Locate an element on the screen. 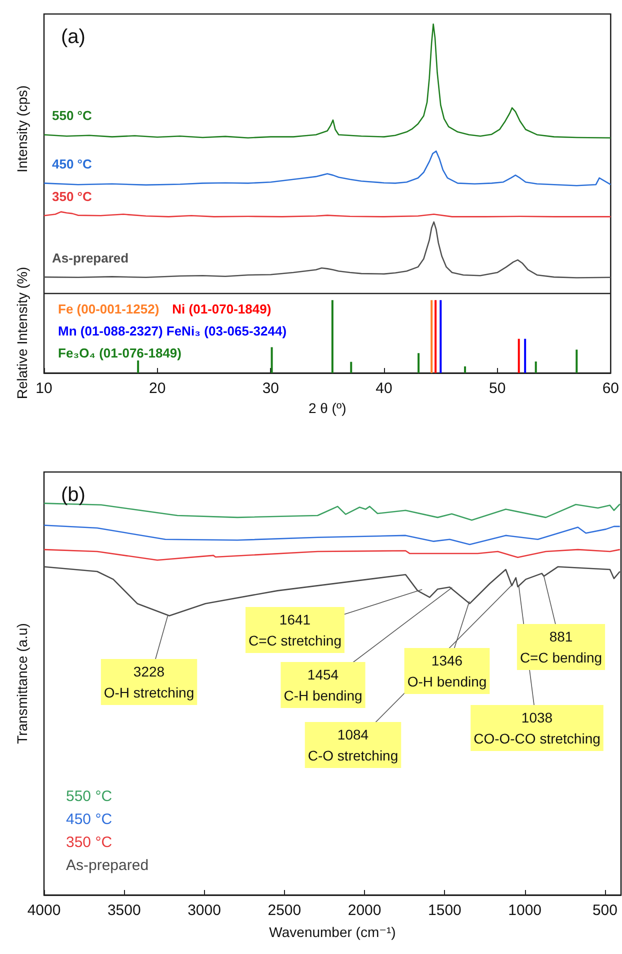  x-tick-label: 10 is located at coordinates (44, 388).